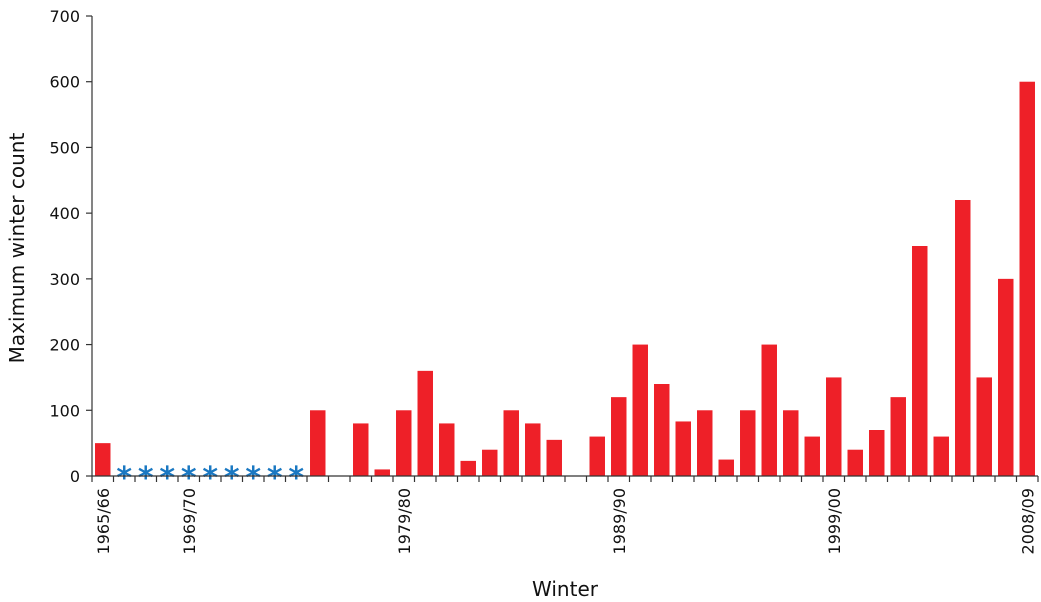 The image size is (1041, 602). I want to click on x-axis-title: Winter, so click(565, 589).